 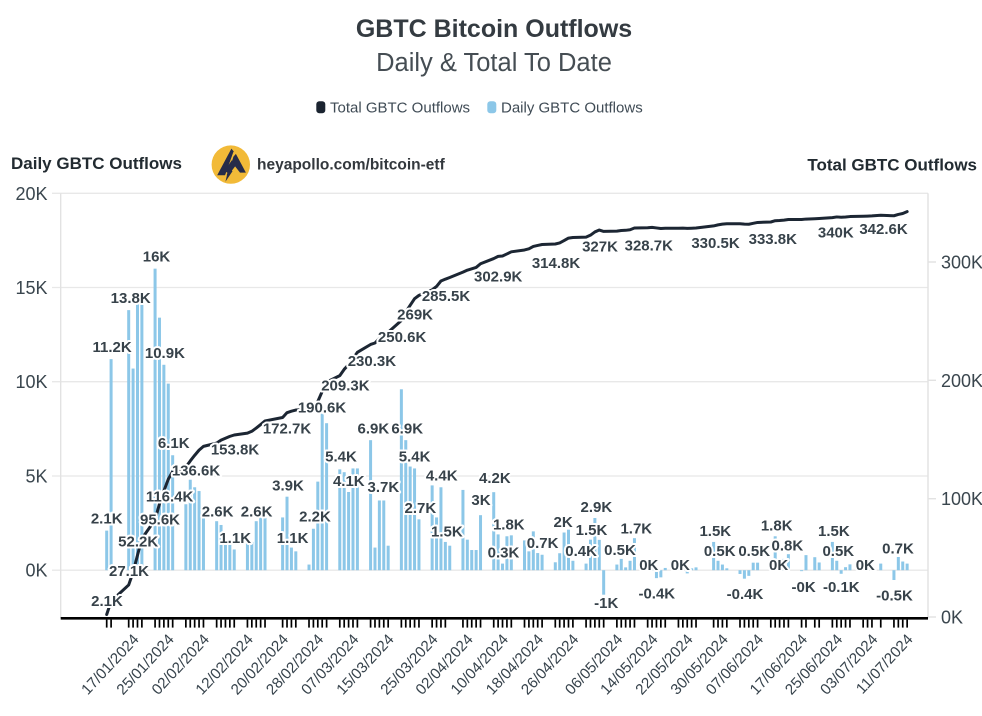 I want to click on svg-text: 250.6K, so click(x=402, y=337).